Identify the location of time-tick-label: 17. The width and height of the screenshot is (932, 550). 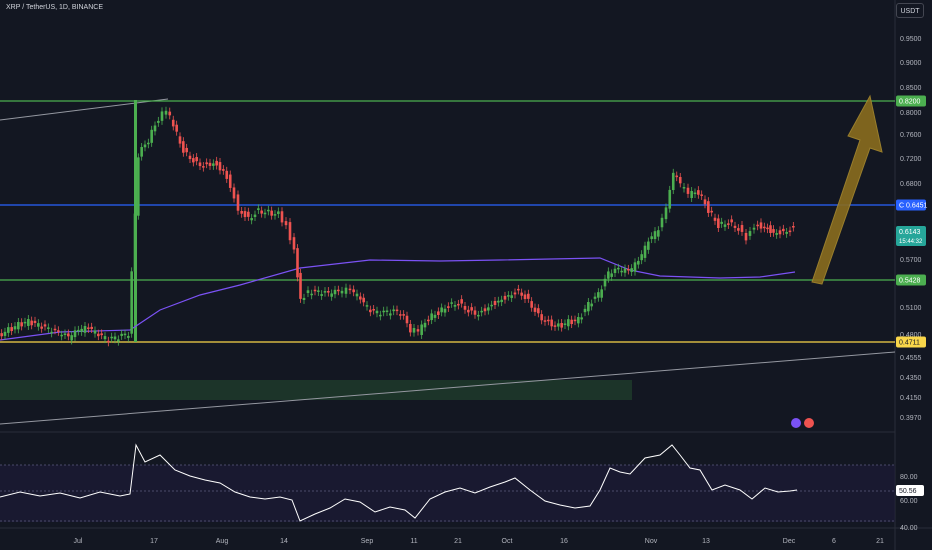
(154, 541).